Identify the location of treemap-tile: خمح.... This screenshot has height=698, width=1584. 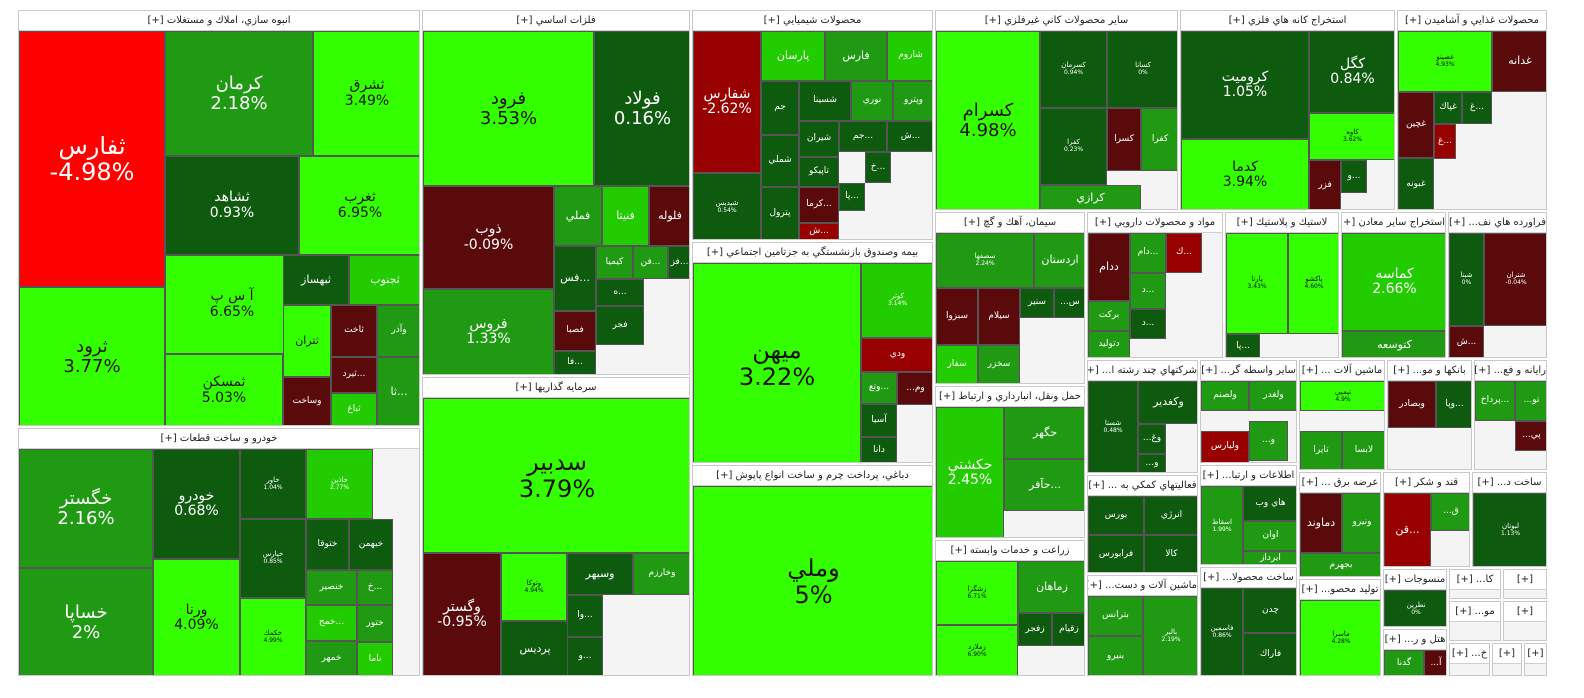
(331, 623).